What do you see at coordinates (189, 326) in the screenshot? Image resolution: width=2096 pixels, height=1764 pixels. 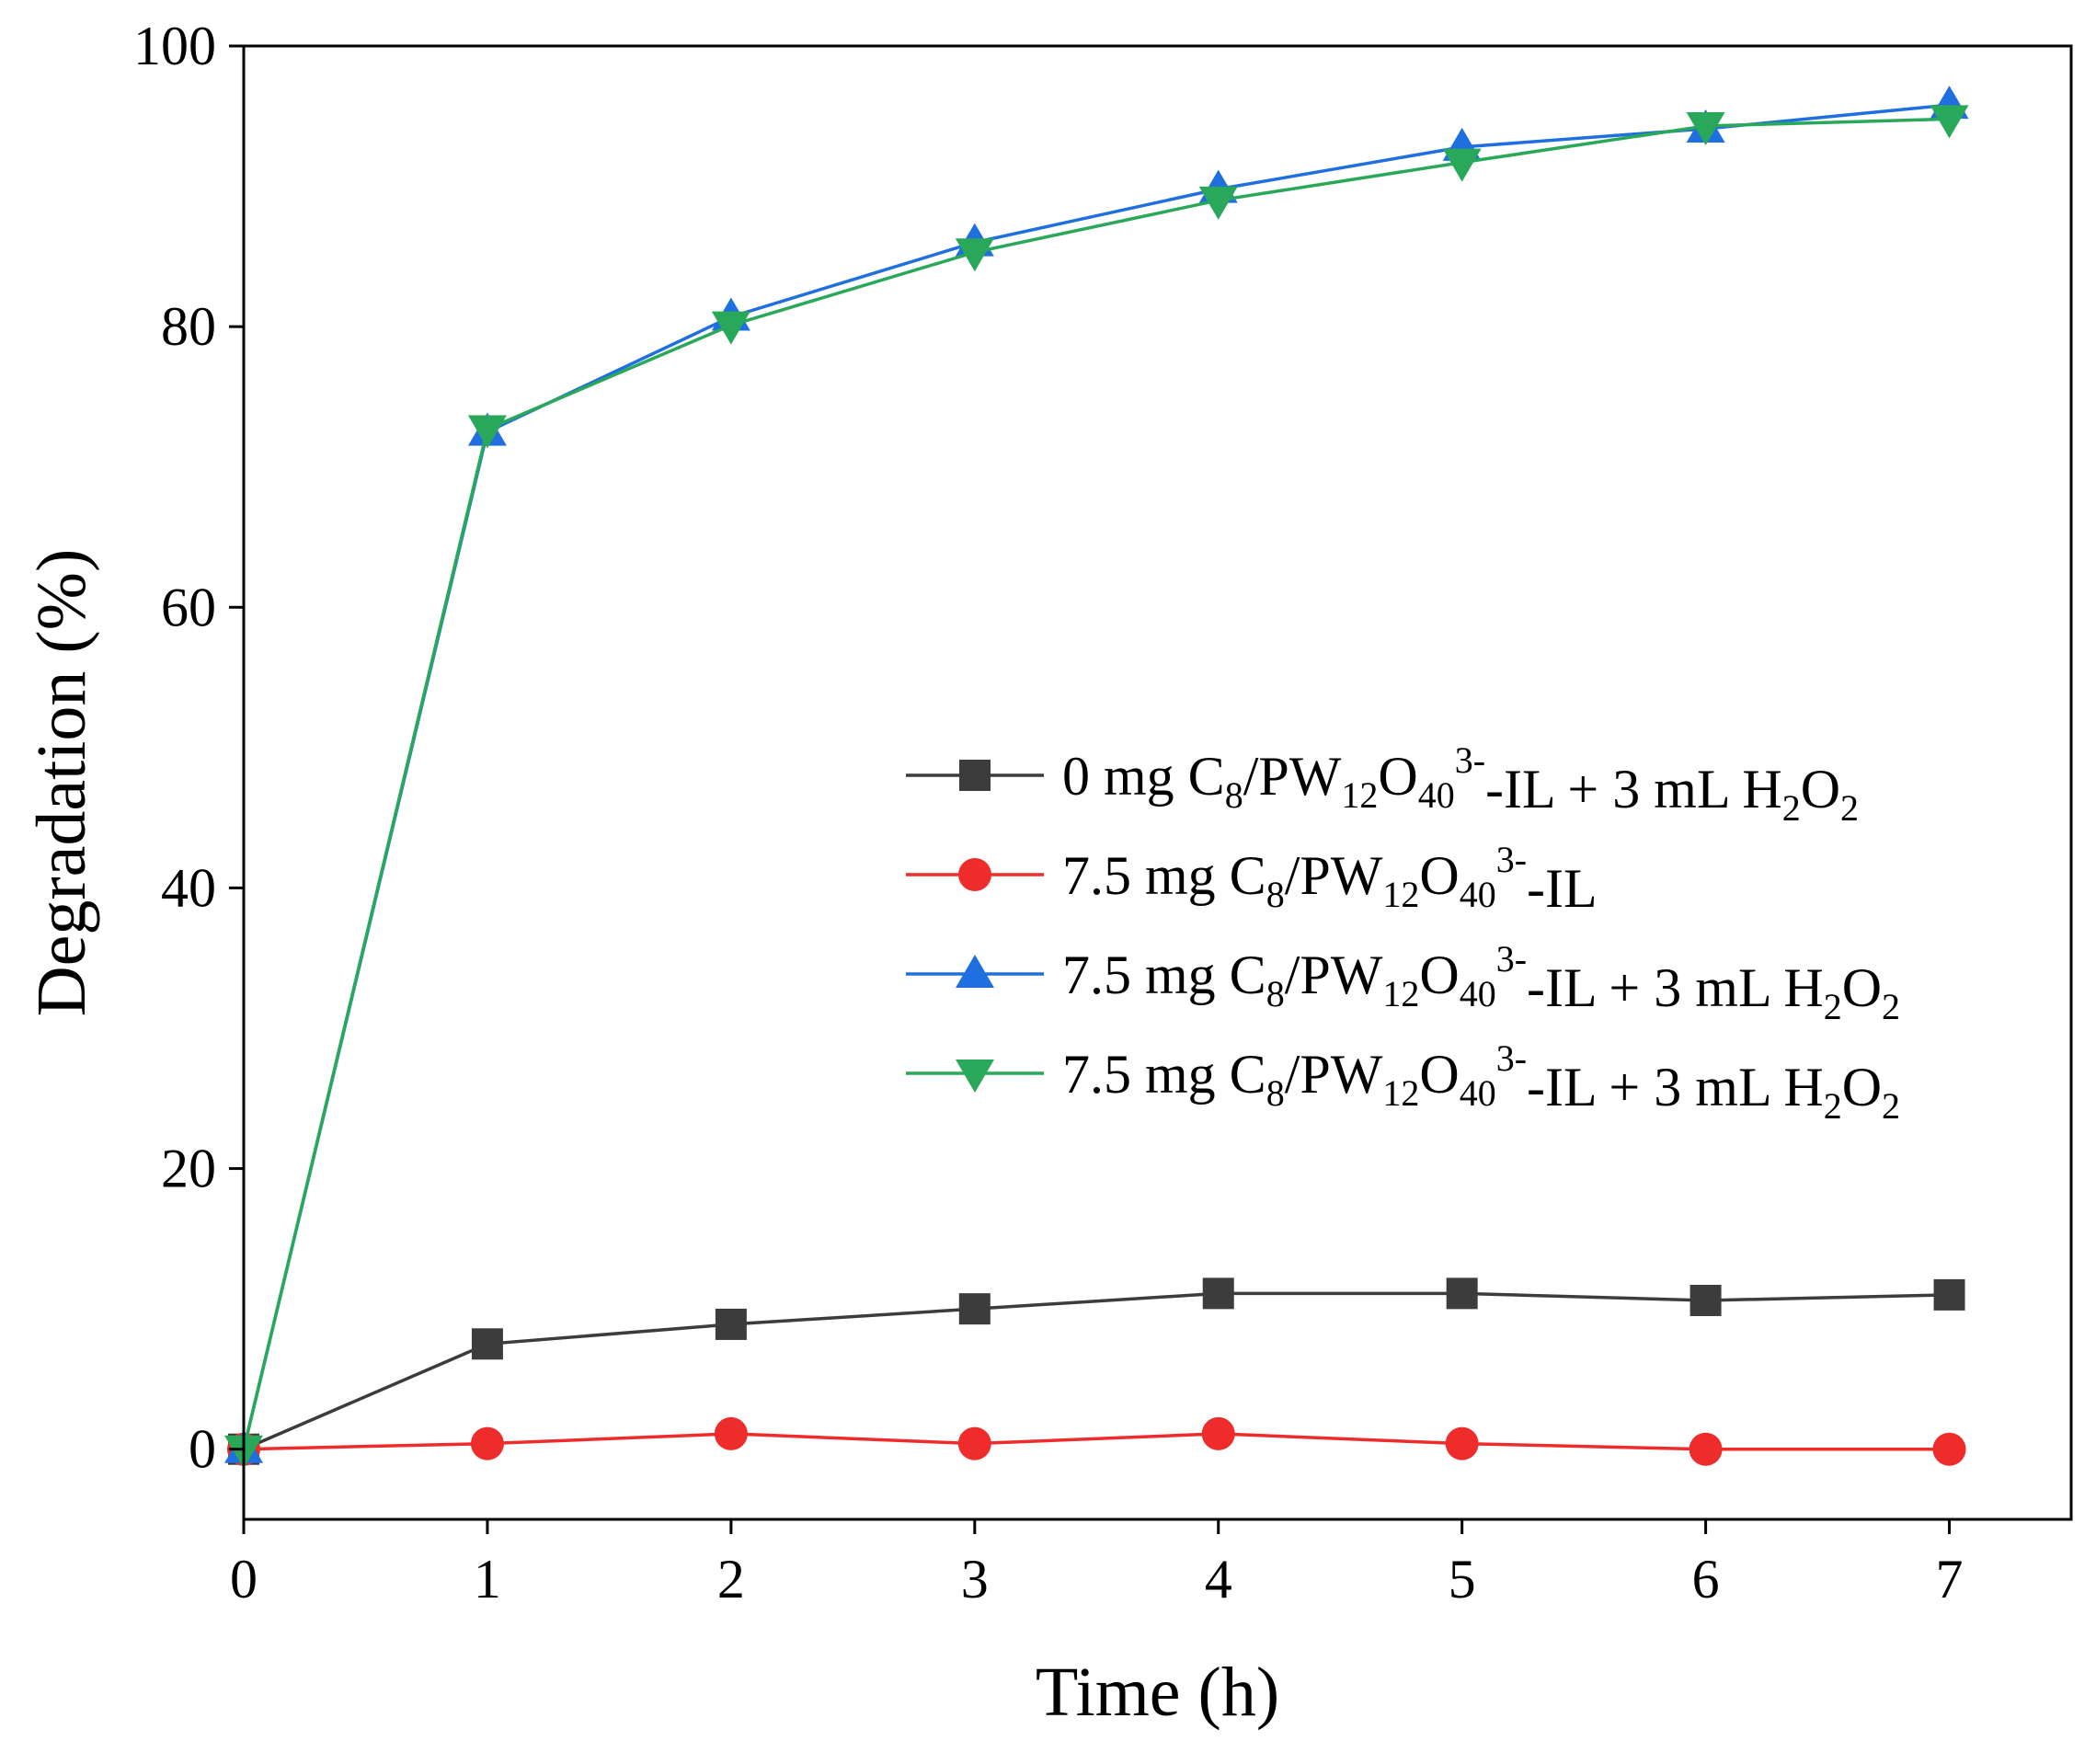 I see `y-tick-label: 80` at bounding box center [189, 326].